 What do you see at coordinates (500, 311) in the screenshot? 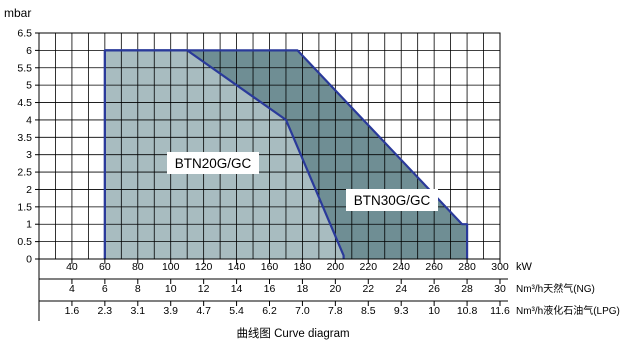
I see `x-tick-label: 11.6` at bounding box center [500, 311].